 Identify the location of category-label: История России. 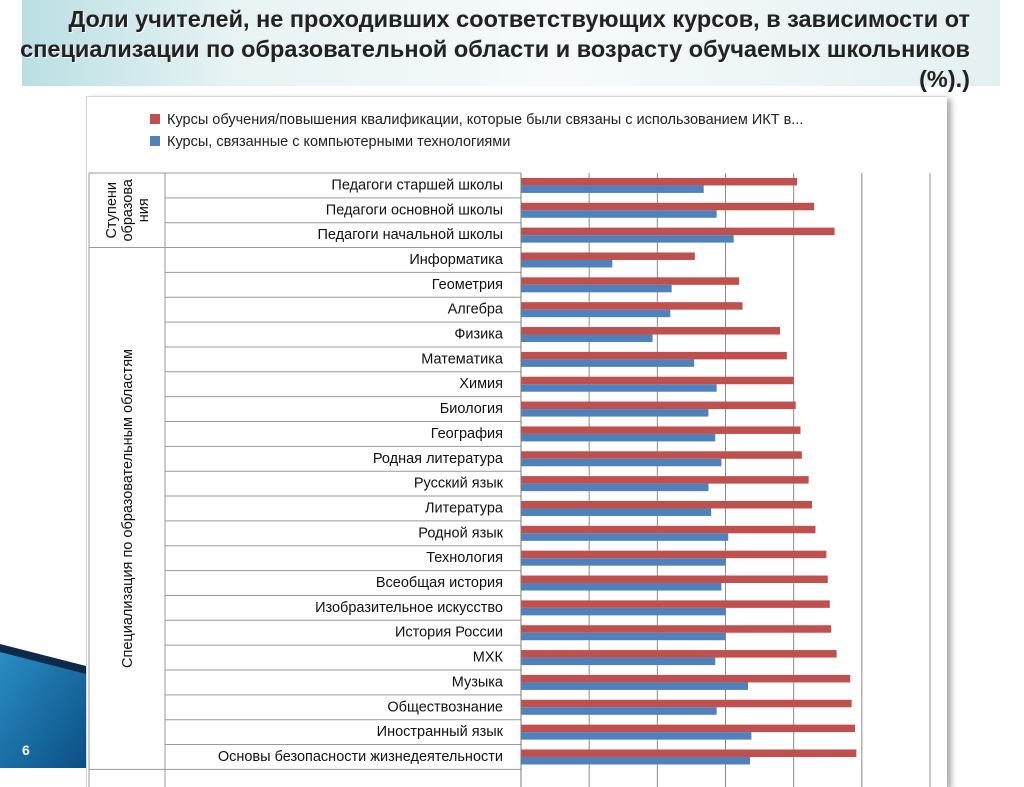
(449, 633).